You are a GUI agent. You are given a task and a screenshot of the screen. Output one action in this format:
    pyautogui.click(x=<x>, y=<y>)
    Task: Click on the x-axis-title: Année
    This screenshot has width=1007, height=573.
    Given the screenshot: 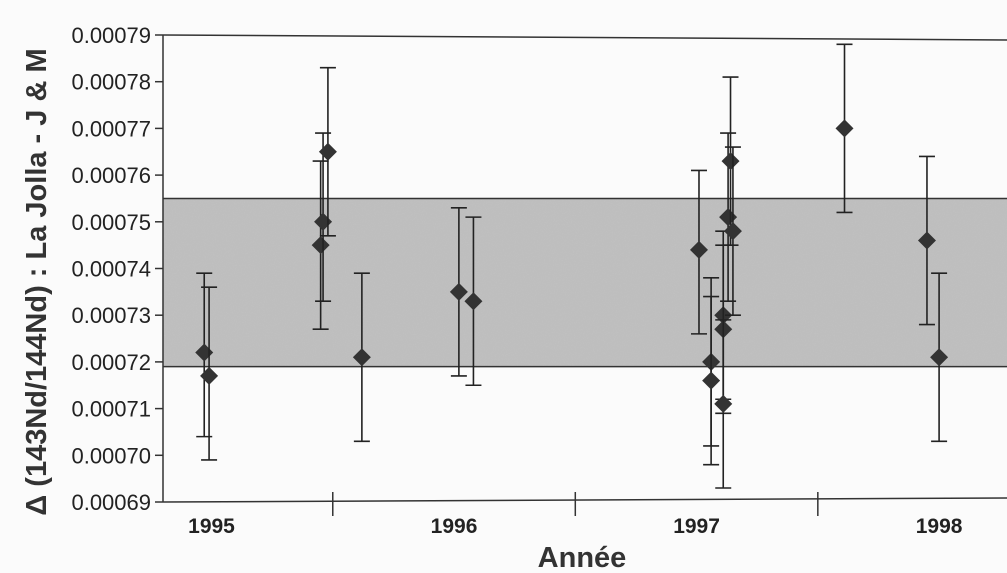 What is the action you would take?
    pyautogui.click(x=582, y=557)
    